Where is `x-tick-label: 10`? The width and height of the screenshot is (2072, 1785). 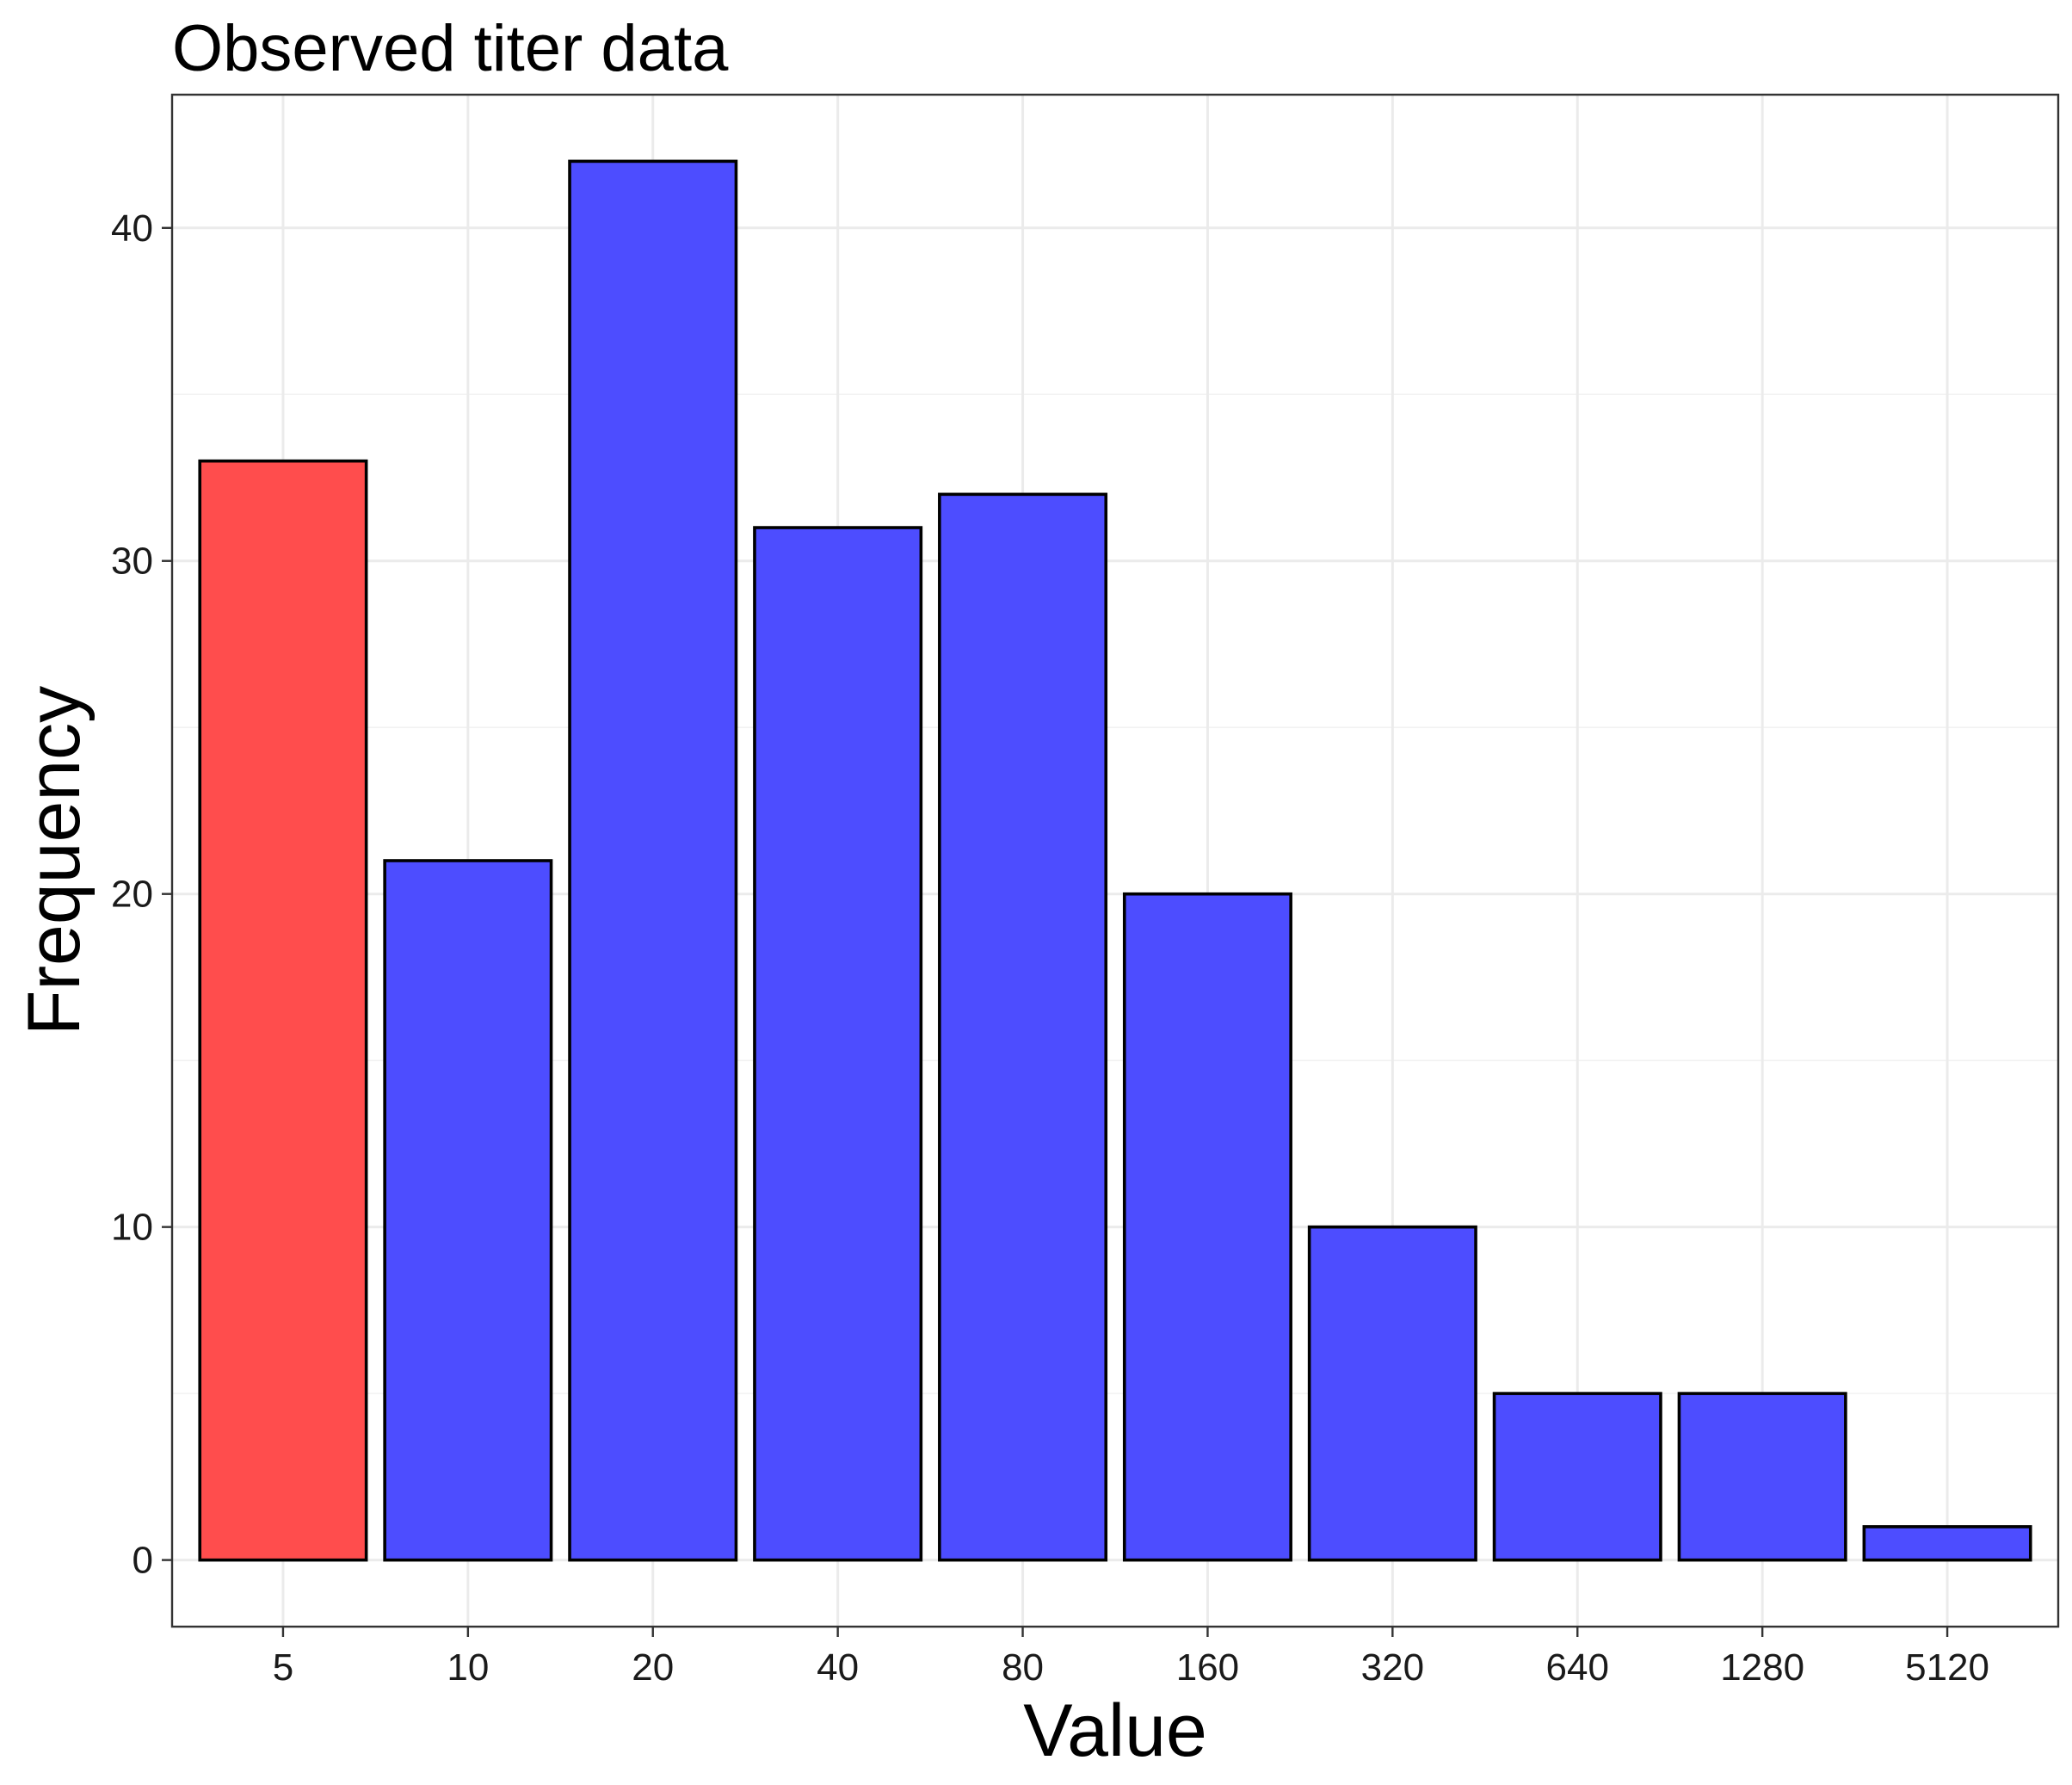 x-tick-label: 10 is located at coordinates (468, 1667).